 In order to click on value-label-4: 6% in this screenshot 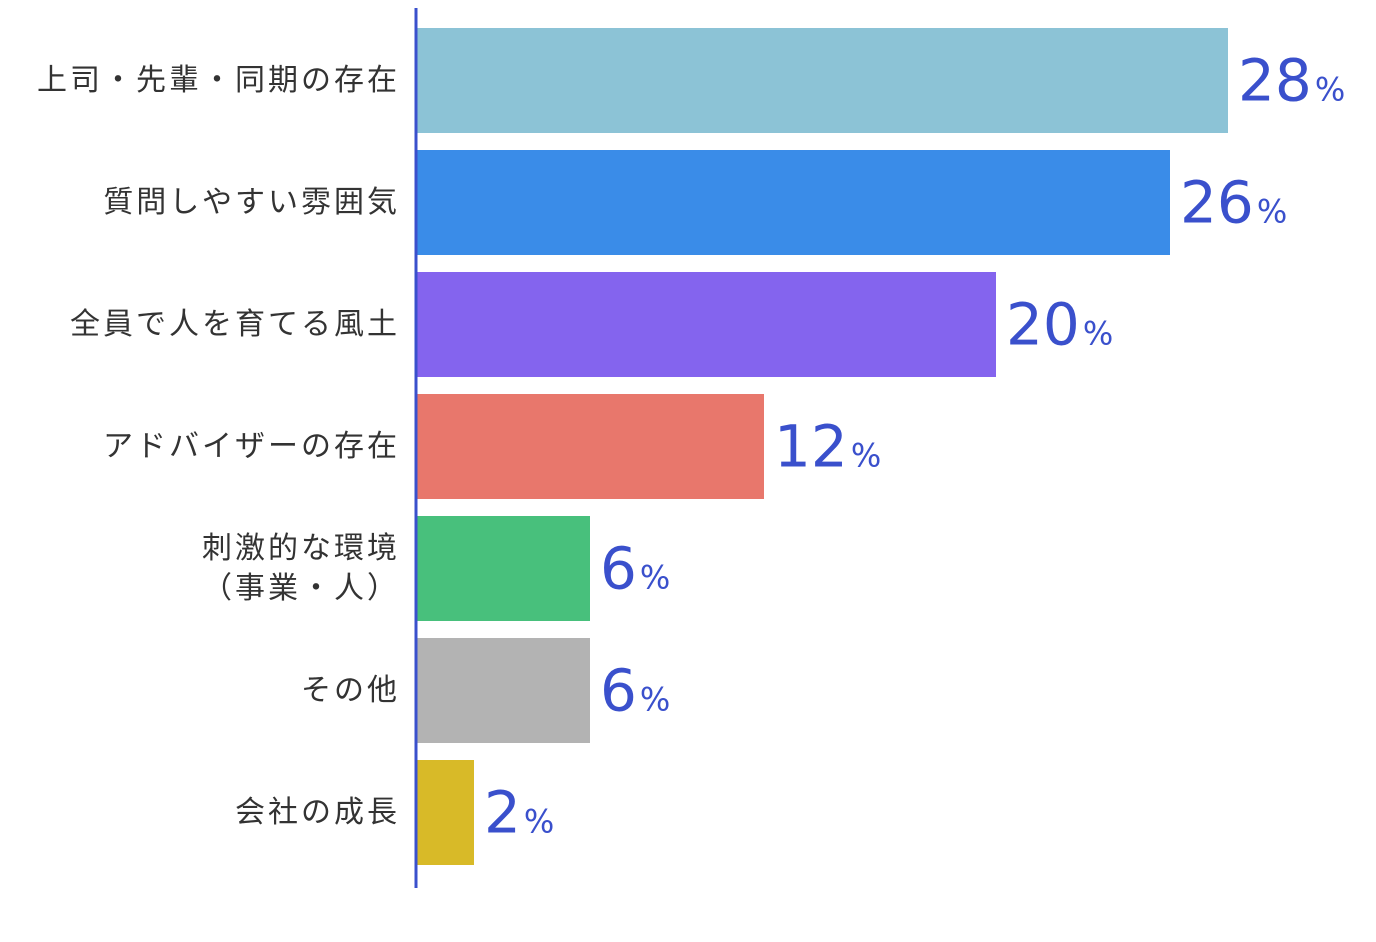, I will do `click(635, 569)`.